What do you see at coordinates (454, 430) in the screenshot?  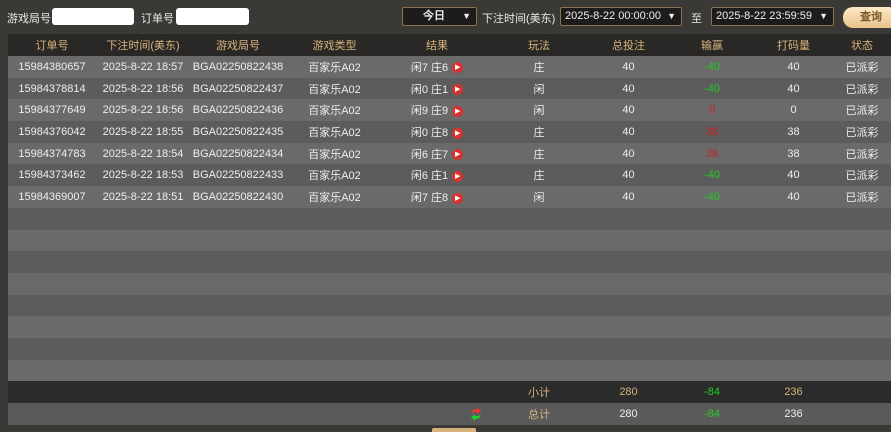 I see `pagination-tab` at bounding box center [454, 430].